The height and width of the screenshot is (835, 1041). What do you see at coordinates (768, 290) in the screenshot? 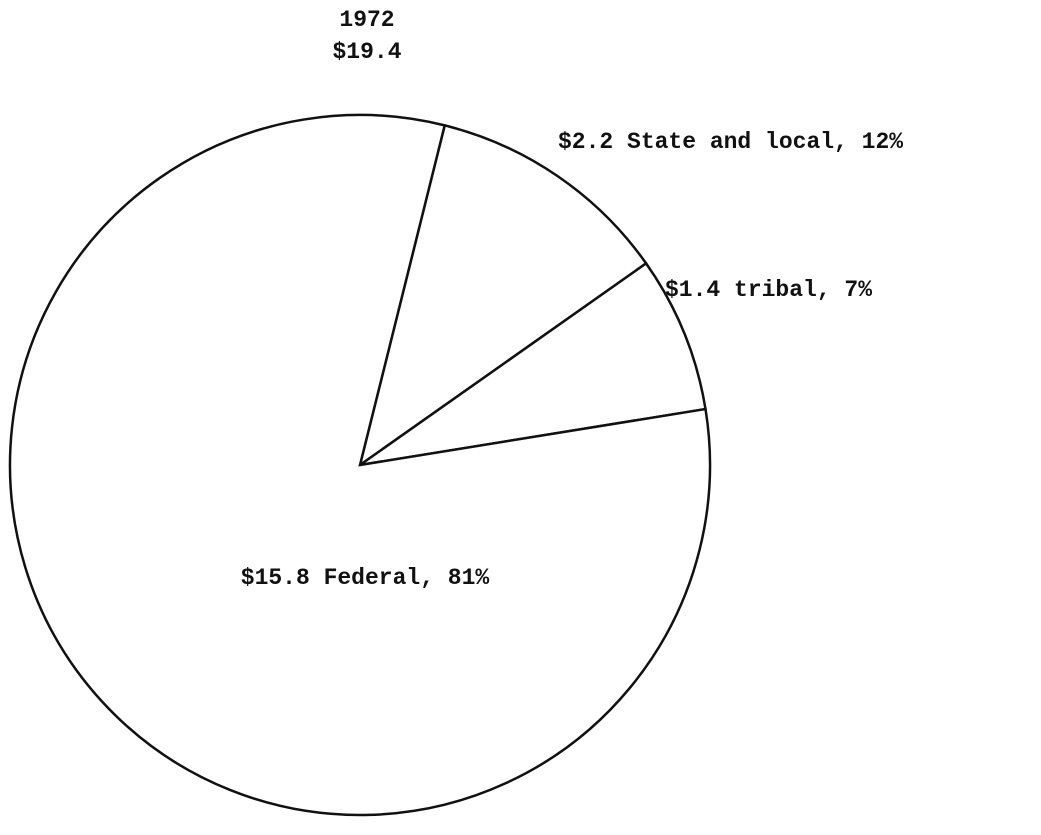
I see `slice-label: $1.4 tribal, 7%` at bounding box center [768, 290].